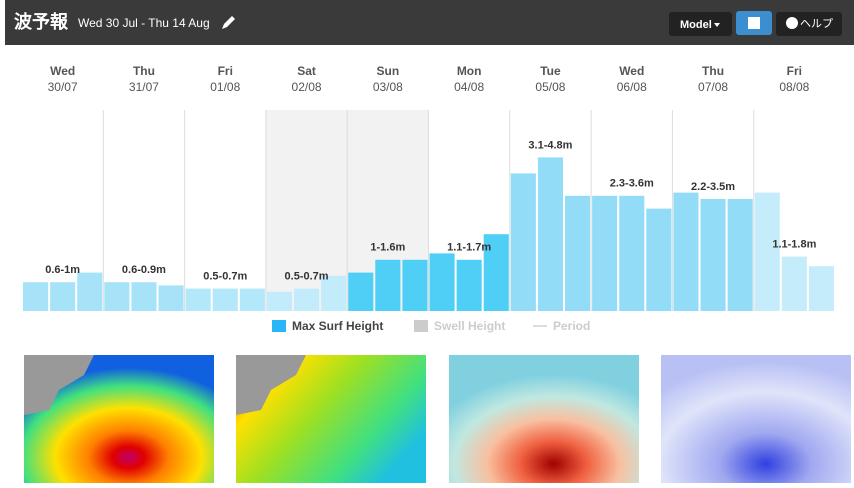 The height and width of the screenshot is (488, 854). Describe the element at coordinates (632, 87) in the screenshot. I see `date-label: 06/08` at that location.